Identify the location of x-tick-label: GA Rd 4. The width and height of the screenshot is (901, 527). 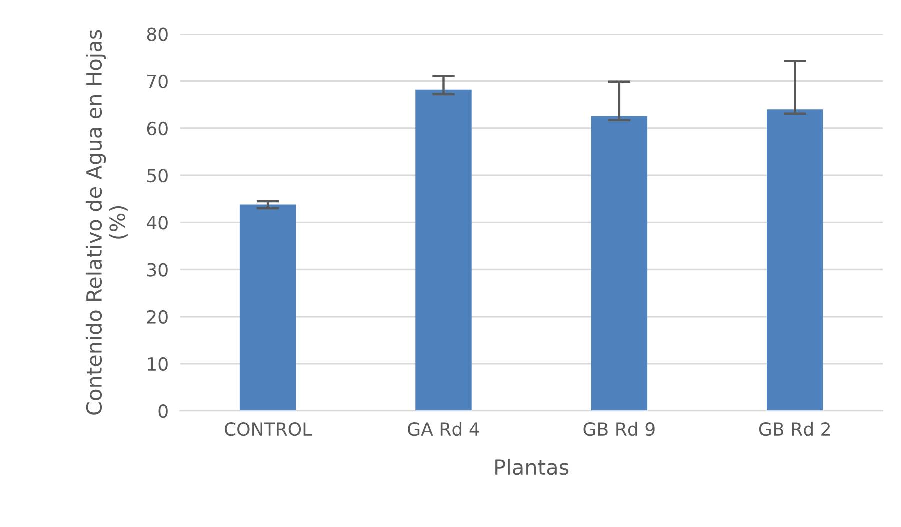
(444, 429).